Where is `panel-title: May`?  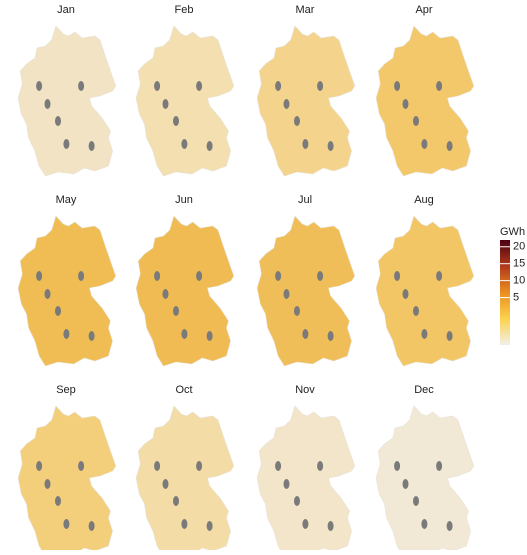
panel-title: May is located at coordinates (66, 200).